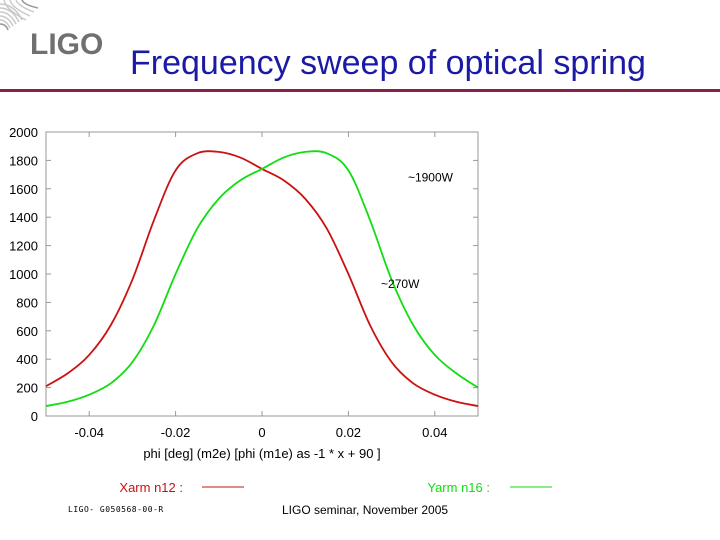  What do you see at coordinates (116, 509) in the screenshot?
I see `document-id: LIGO- G050568-00-R` at bounding box center [116, 509].